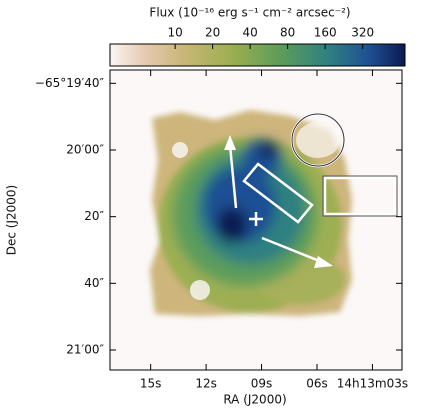 This screenshot has width=436, height=411. Describe the element at coordinates (249, 13) in the screenshot. I see `colorbar-label: Flux (10⁻¹⁶ erg s⁻¹ cm⁻² arcsec⁻²)` at that location.